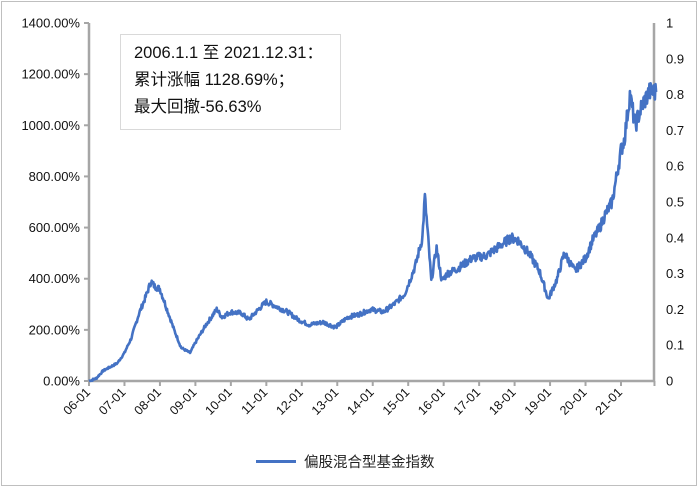 The image size is (700, 489). I want to click on x-tick-label: 18-01, so click(502, 401).